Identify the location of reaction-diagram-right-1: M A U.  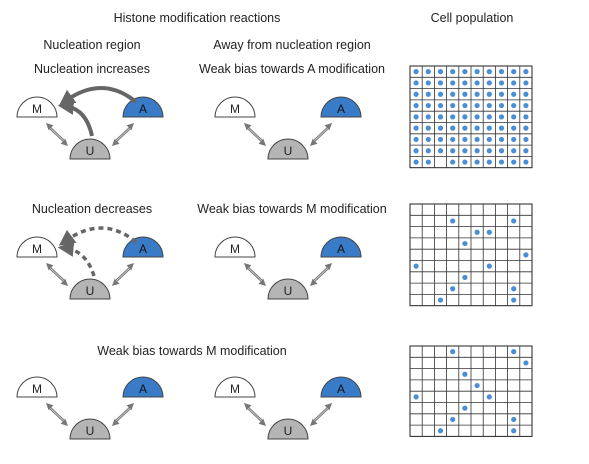
(288, 128).